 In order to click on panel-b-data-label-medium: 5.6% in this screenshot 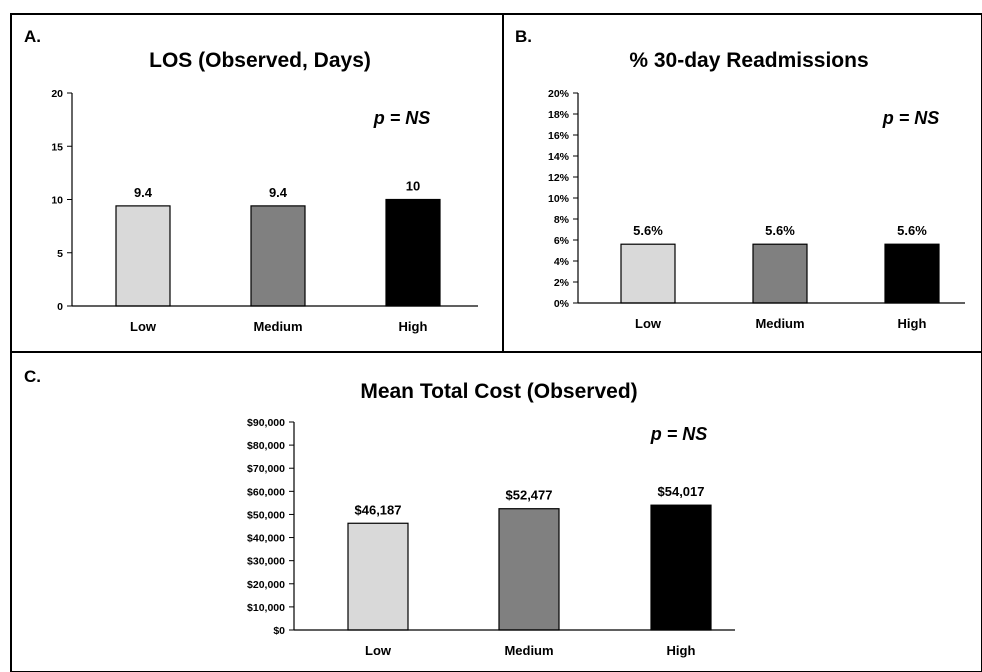, I will do `click(780, 230)`.